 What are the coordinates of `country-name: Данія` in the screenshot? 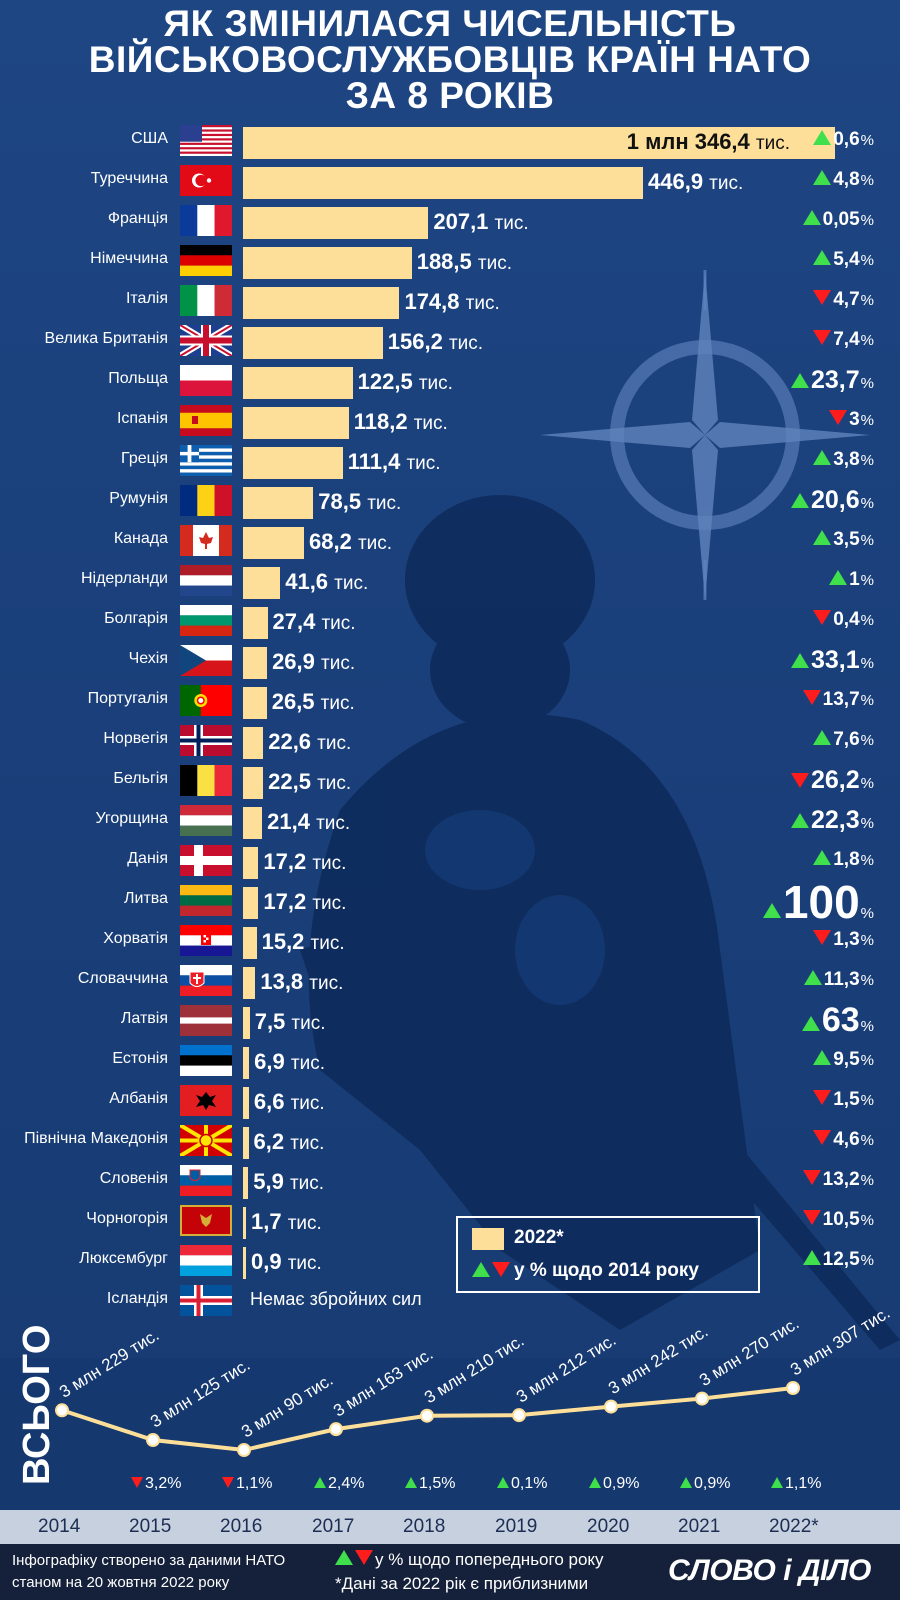 It's located at (147, 858).